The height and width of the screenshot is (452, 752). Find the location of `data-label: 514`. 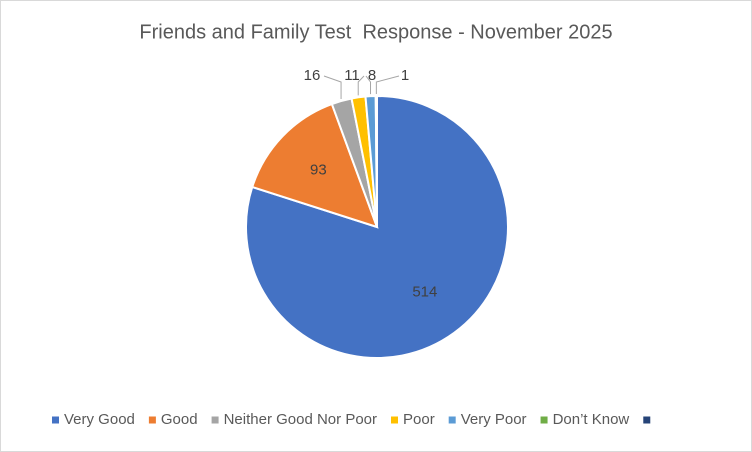

data-label: 514 is located at coordinates (424, 292).